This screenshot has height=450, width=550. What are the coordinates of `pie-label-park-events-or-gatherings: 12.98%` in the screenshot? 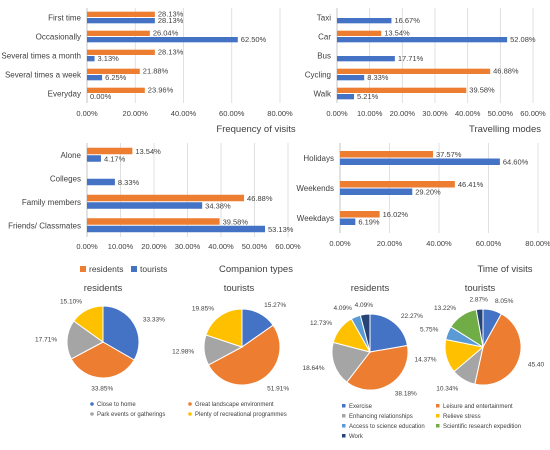 It's located at (183, 352).